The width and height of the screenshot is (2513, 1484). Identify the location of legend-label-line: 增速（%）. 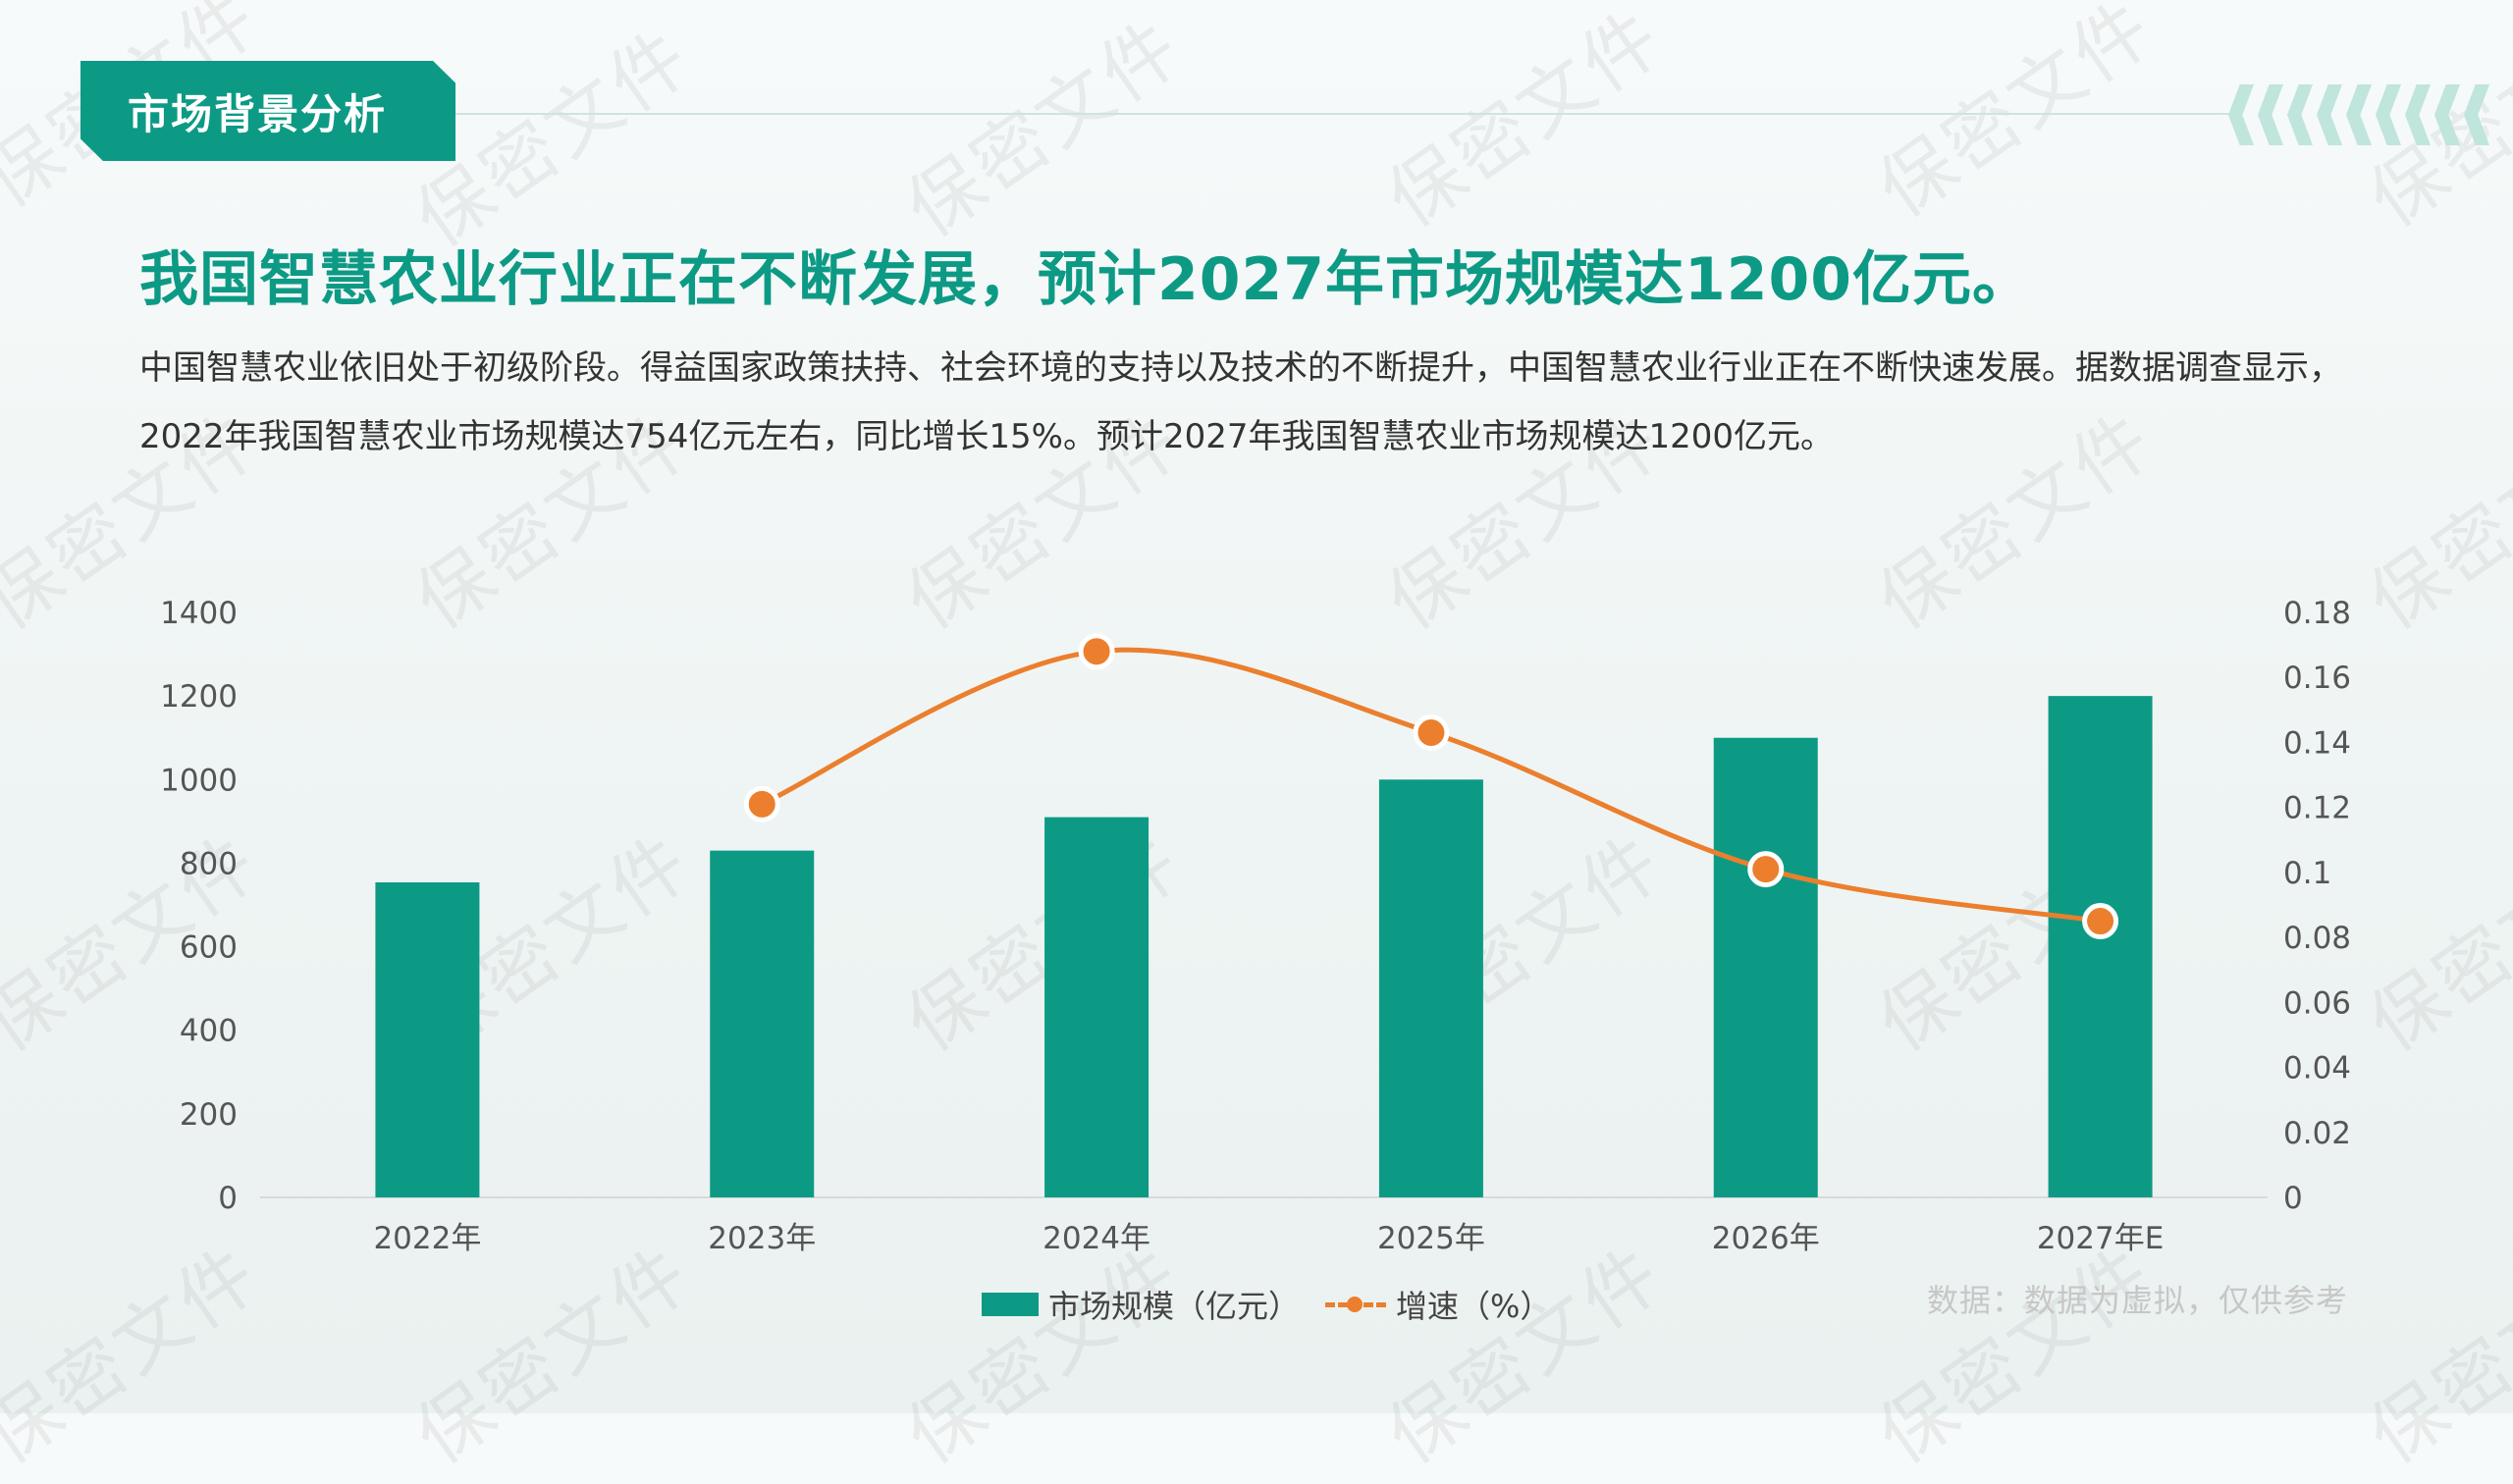
(1474, 1306).